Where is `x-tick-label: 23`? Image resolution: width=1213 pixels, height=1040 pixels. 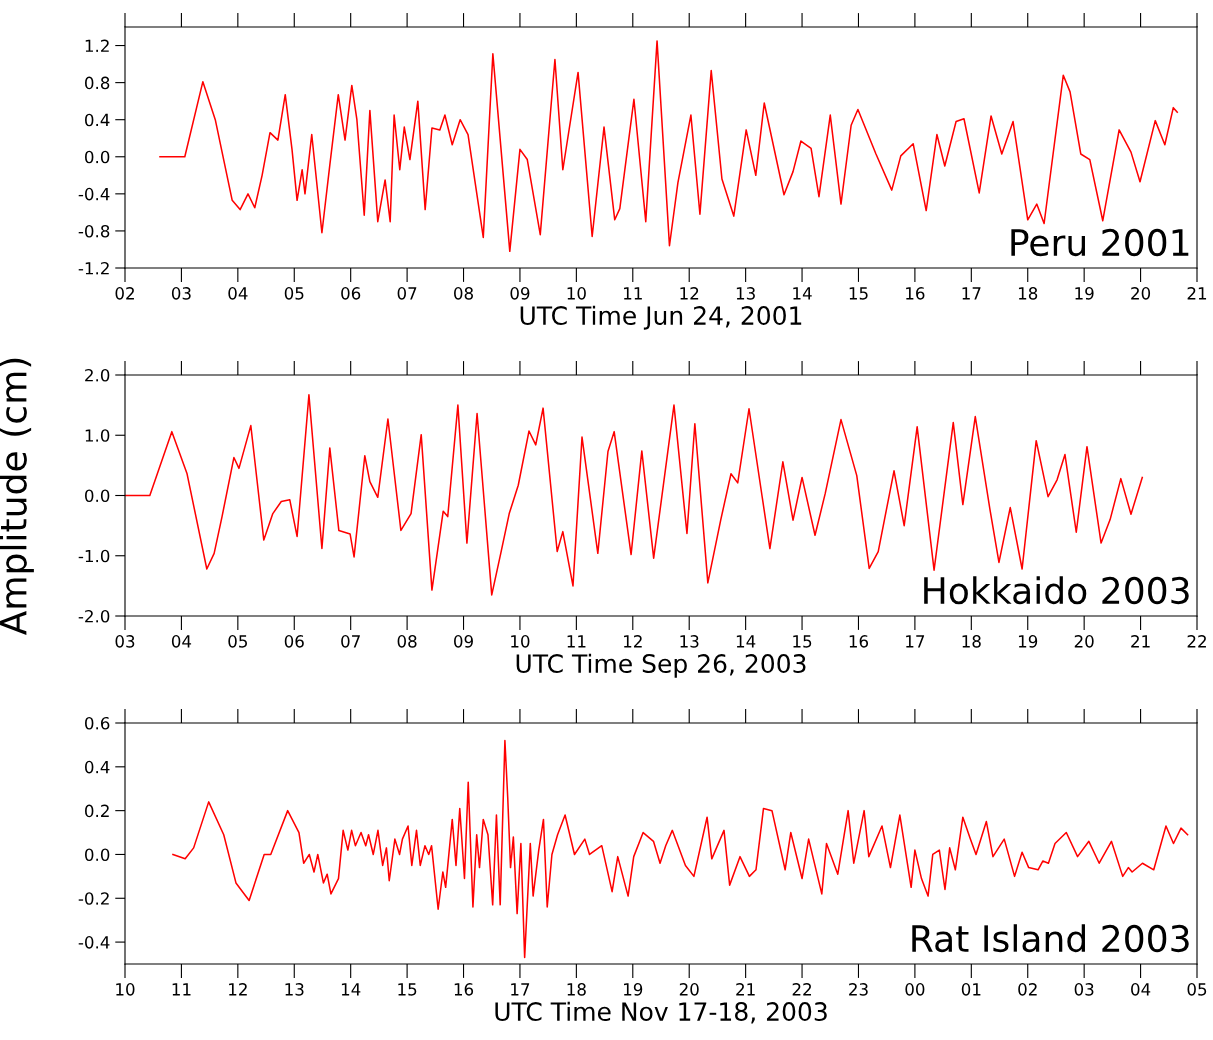
x-tick-label: 23 is located at coordinates (858, 989).